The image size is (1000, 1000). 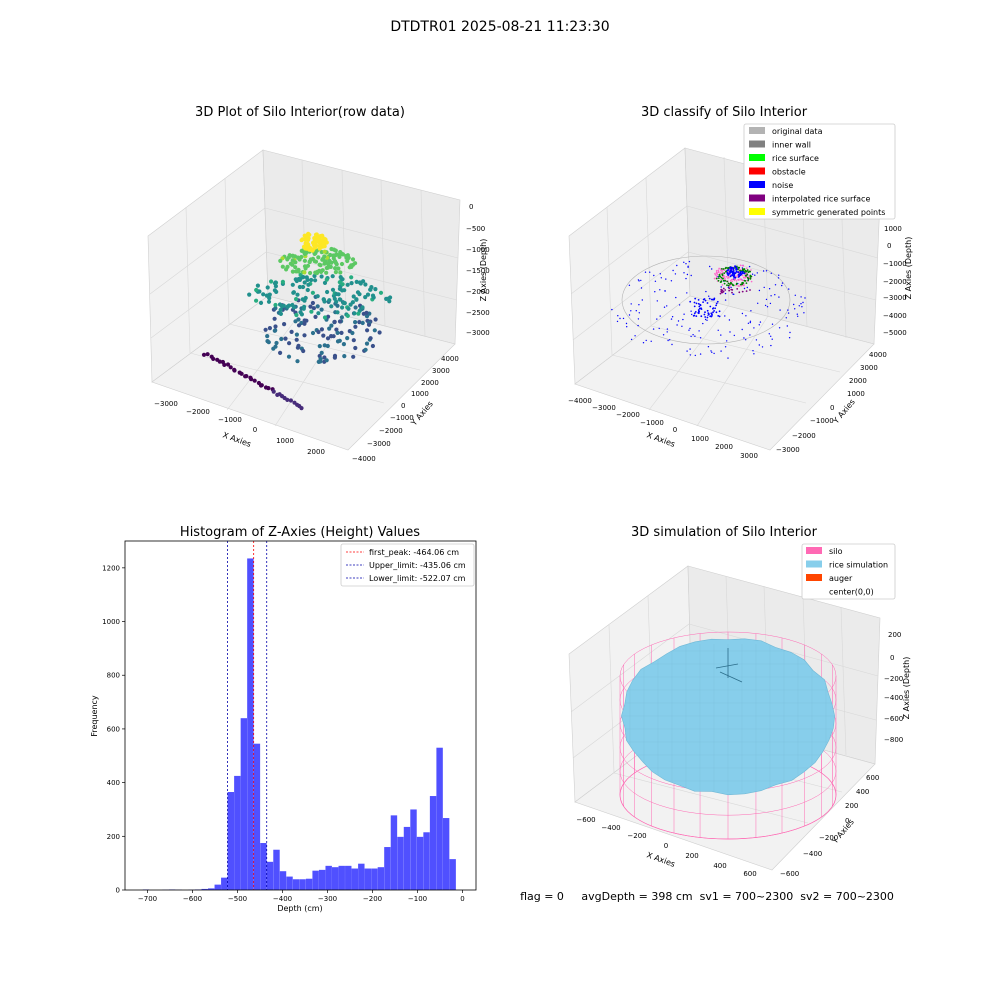 I want to click on y-tick: −4000, so click(x=364, y=459).